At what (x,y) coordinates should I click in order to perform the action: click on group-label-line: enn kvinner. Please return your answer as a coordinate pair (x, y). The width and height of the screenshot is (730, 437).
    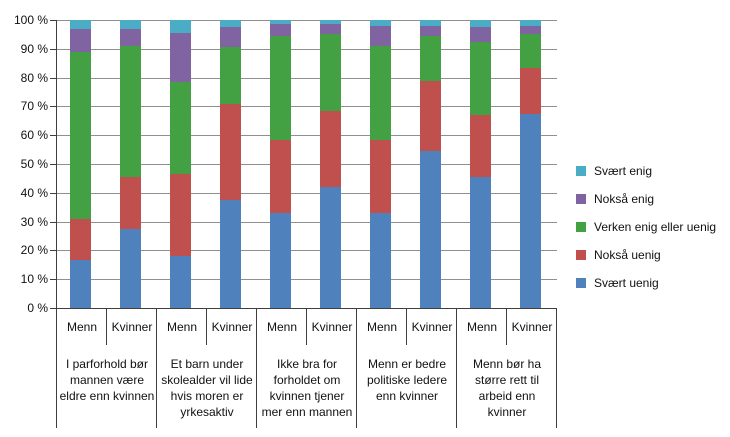
    Looking at the image, I should click on (407, 396).